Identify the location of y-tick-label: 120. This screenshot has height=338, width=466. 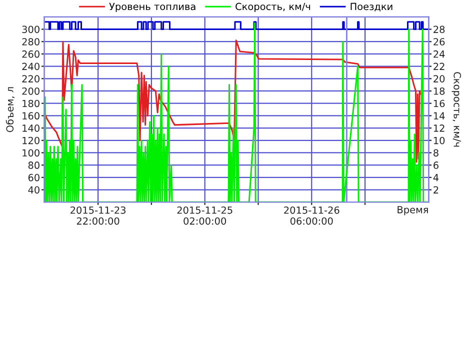
(31, 140).